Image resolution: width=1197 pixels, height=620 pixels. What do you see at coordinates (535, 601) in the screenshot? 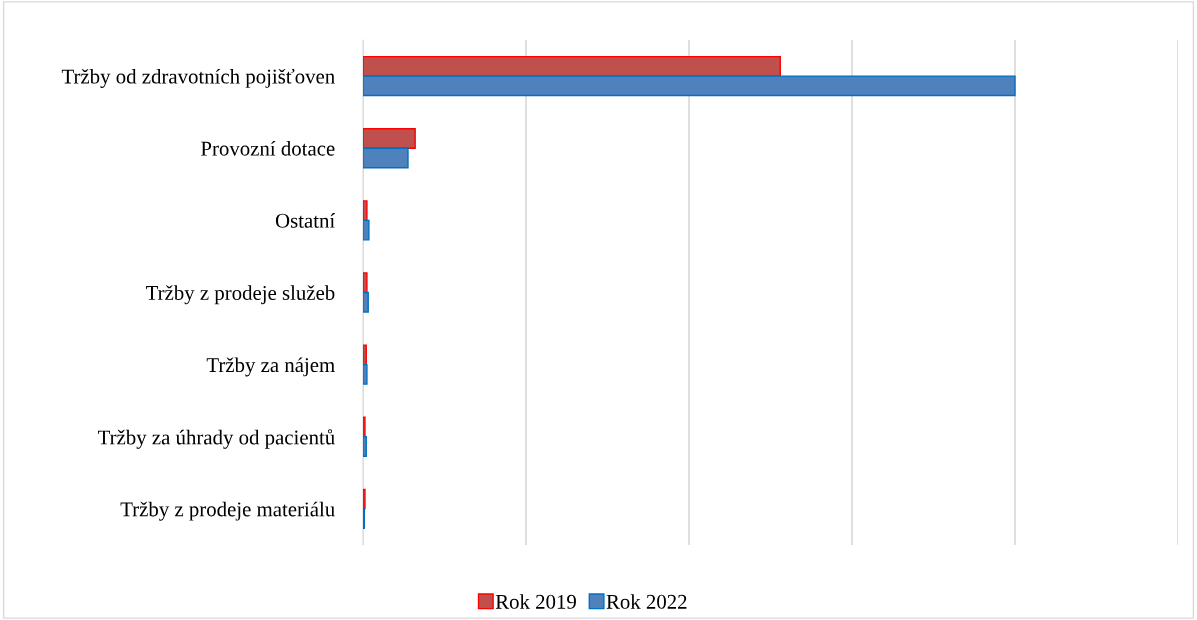
I see `legend-label: Rok 2019` at bounding box center [535, 601].